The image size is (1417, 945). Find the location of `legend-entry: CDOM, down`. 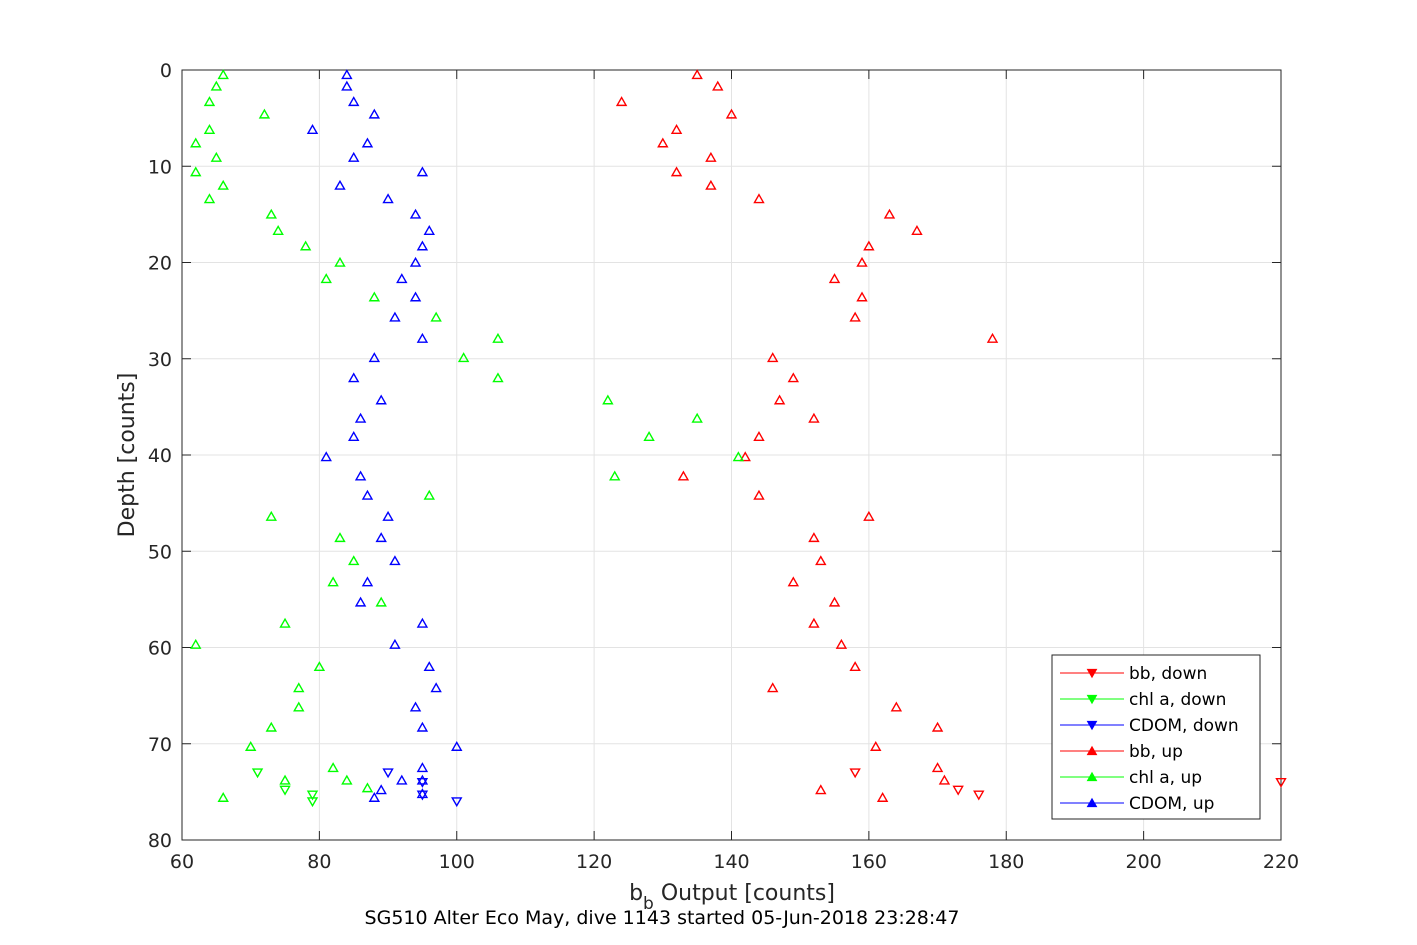

legend-entry: CDOM, down is located at coordinates (1149, 726).